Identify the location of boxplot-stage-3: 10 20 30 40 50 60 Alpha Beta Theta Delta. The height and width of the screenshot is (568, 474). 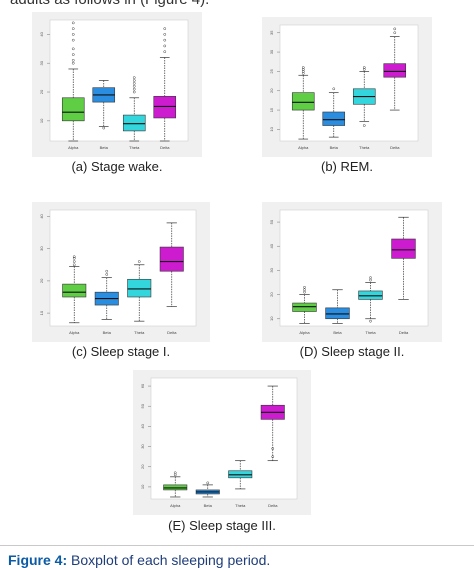
(222, 442).